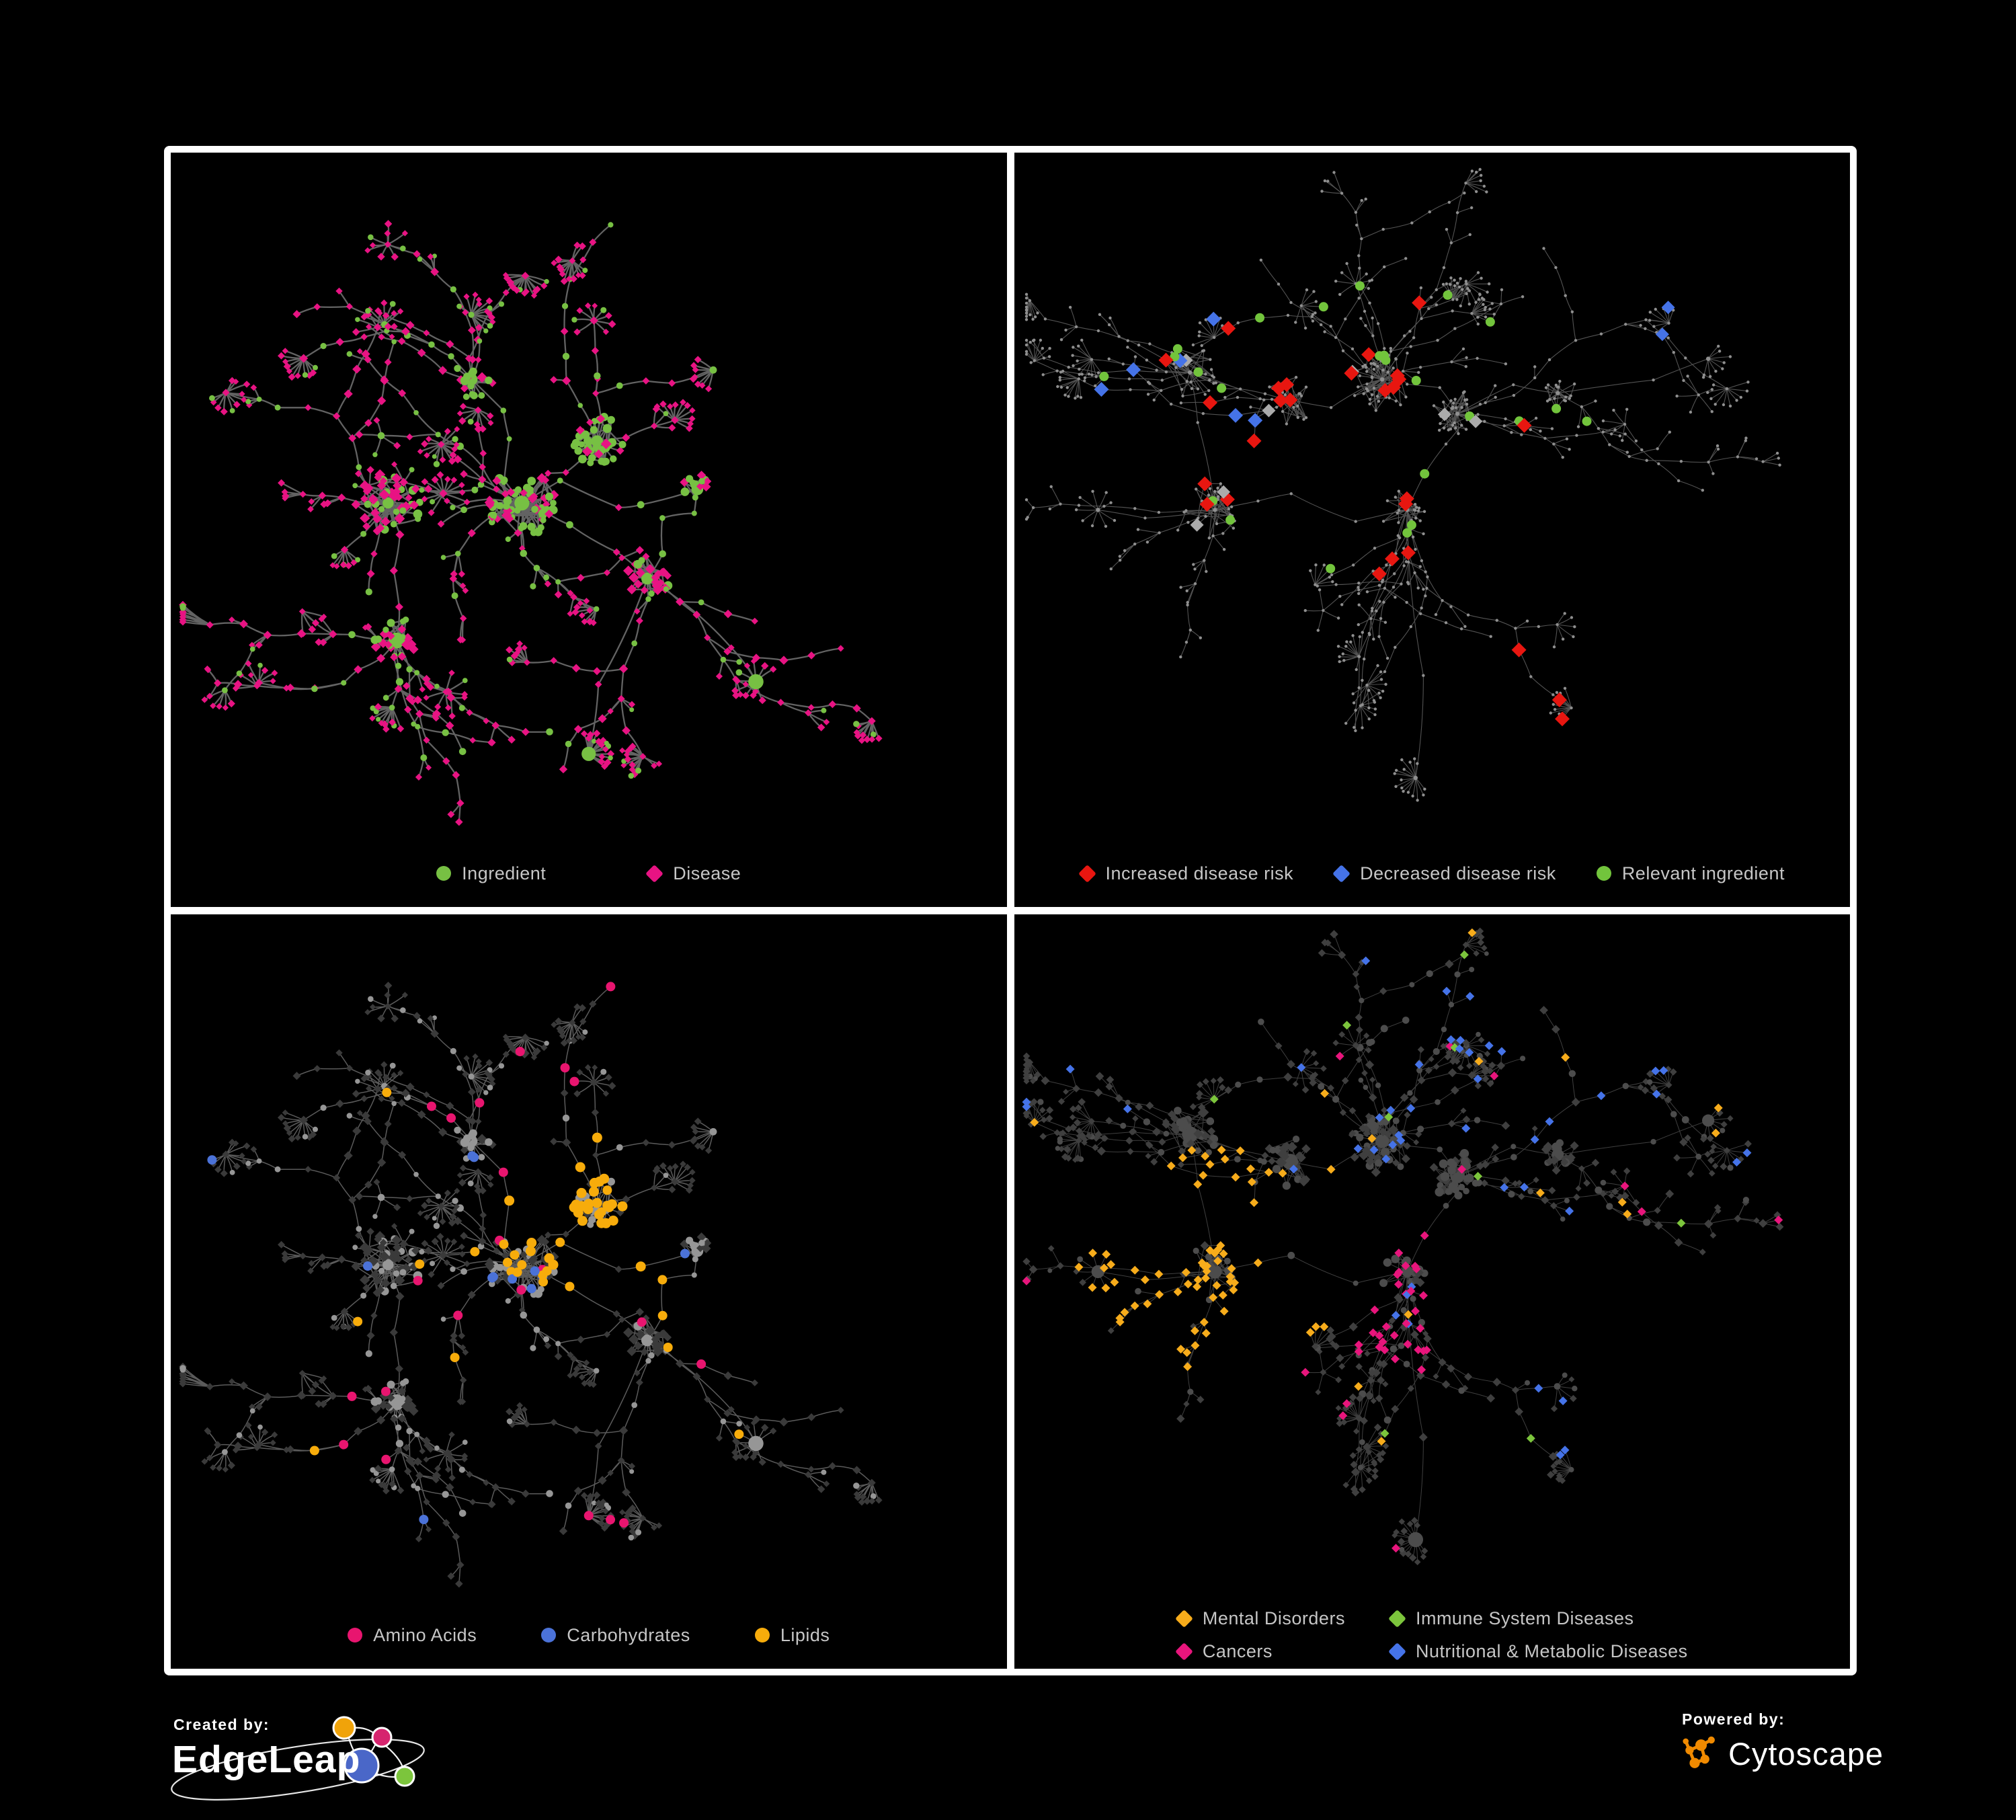  What do you see at coordinates (1183, 1619) in the screenshot?
I see `mental-disorders-marker-icon` at bounding box center [1183, 1619].